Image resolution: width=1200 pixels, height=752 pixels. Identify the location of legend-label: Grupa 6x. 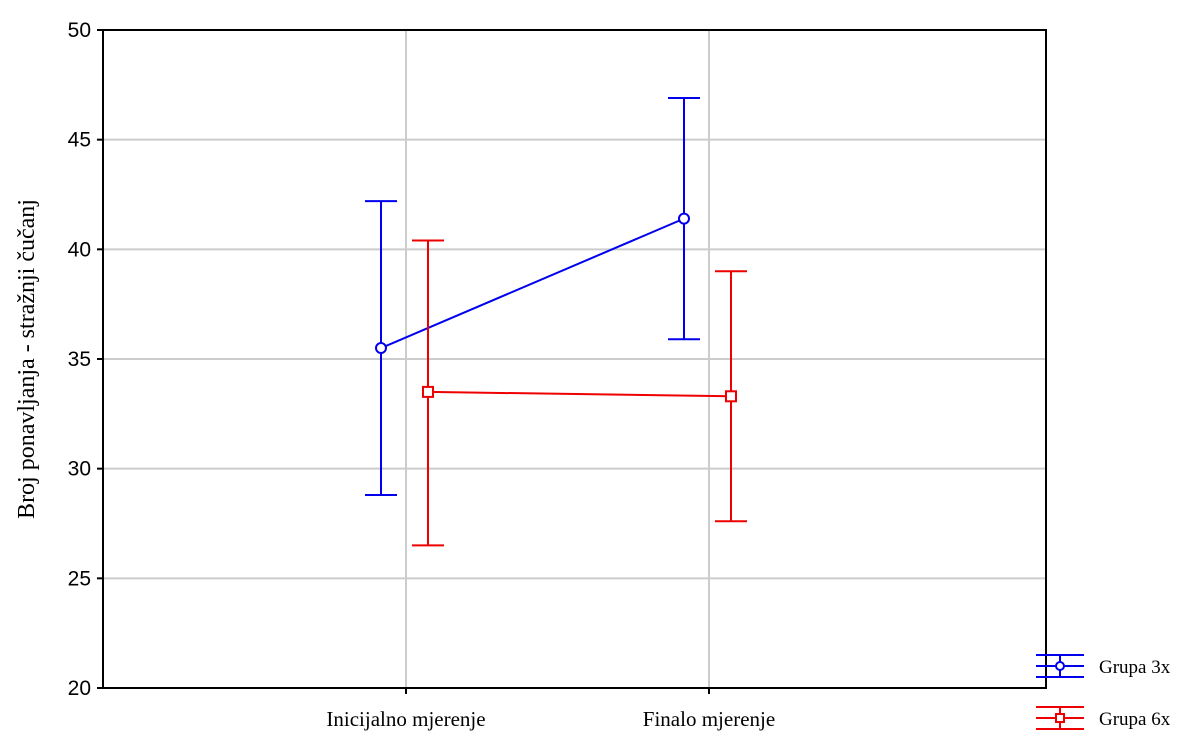
(1135, 719).